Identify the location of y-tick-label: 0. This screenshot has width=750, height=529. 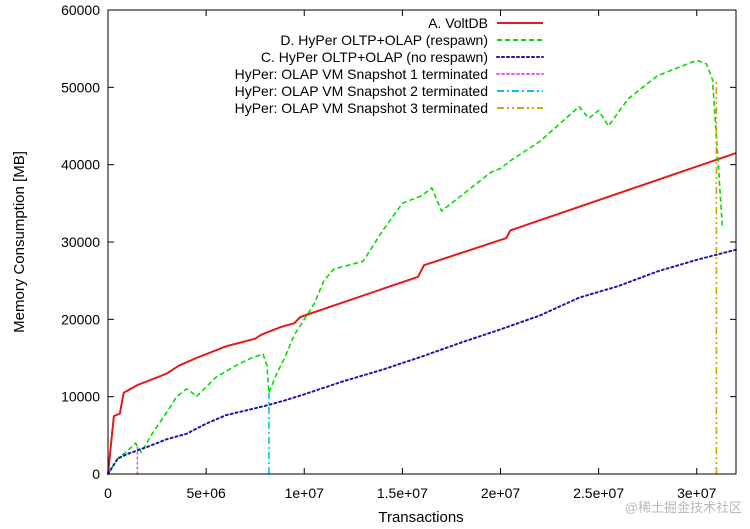
(96, 474).